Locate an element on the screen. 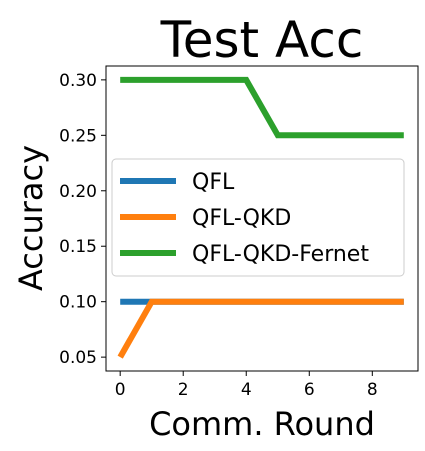  series-line-qfl-qkd-fernet is located at coordinates (262, 107).